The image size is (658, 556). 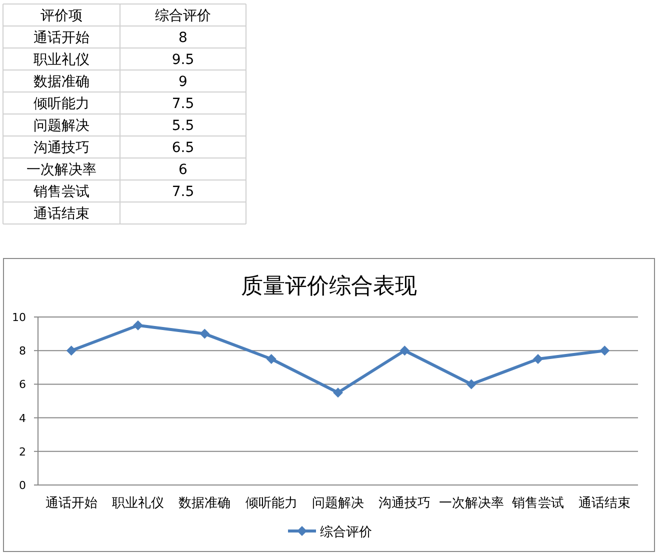 I want to click on text: 销售尝试, so click(x=61, y=192).